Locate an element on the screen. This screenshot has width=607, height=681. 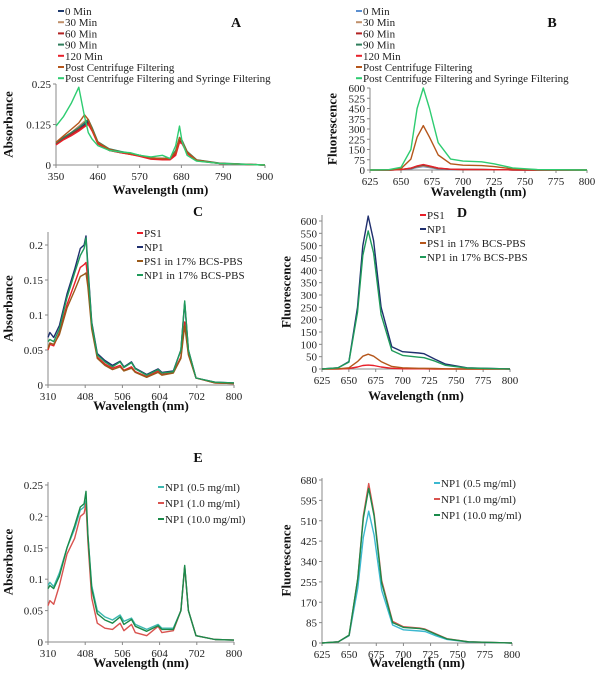
legend-label: NP1 (0.5 mg/ml) is located at coordinates (478, 484).